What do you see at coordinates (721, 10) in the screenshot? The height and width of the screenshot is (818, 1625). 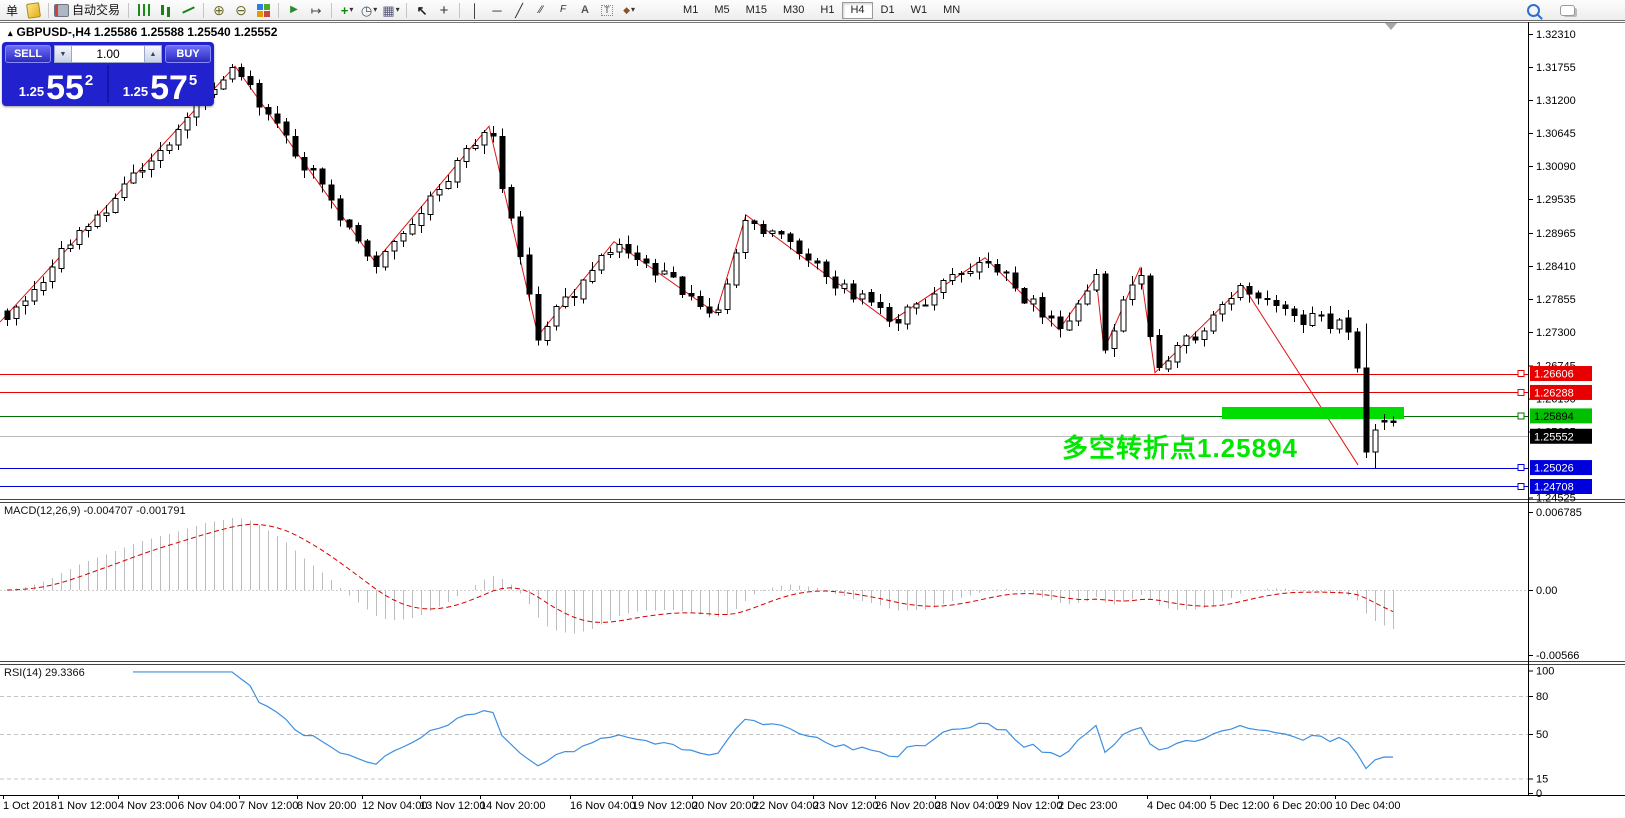 I see `timeframe-m5: M5` at bounding box center [721, 10].